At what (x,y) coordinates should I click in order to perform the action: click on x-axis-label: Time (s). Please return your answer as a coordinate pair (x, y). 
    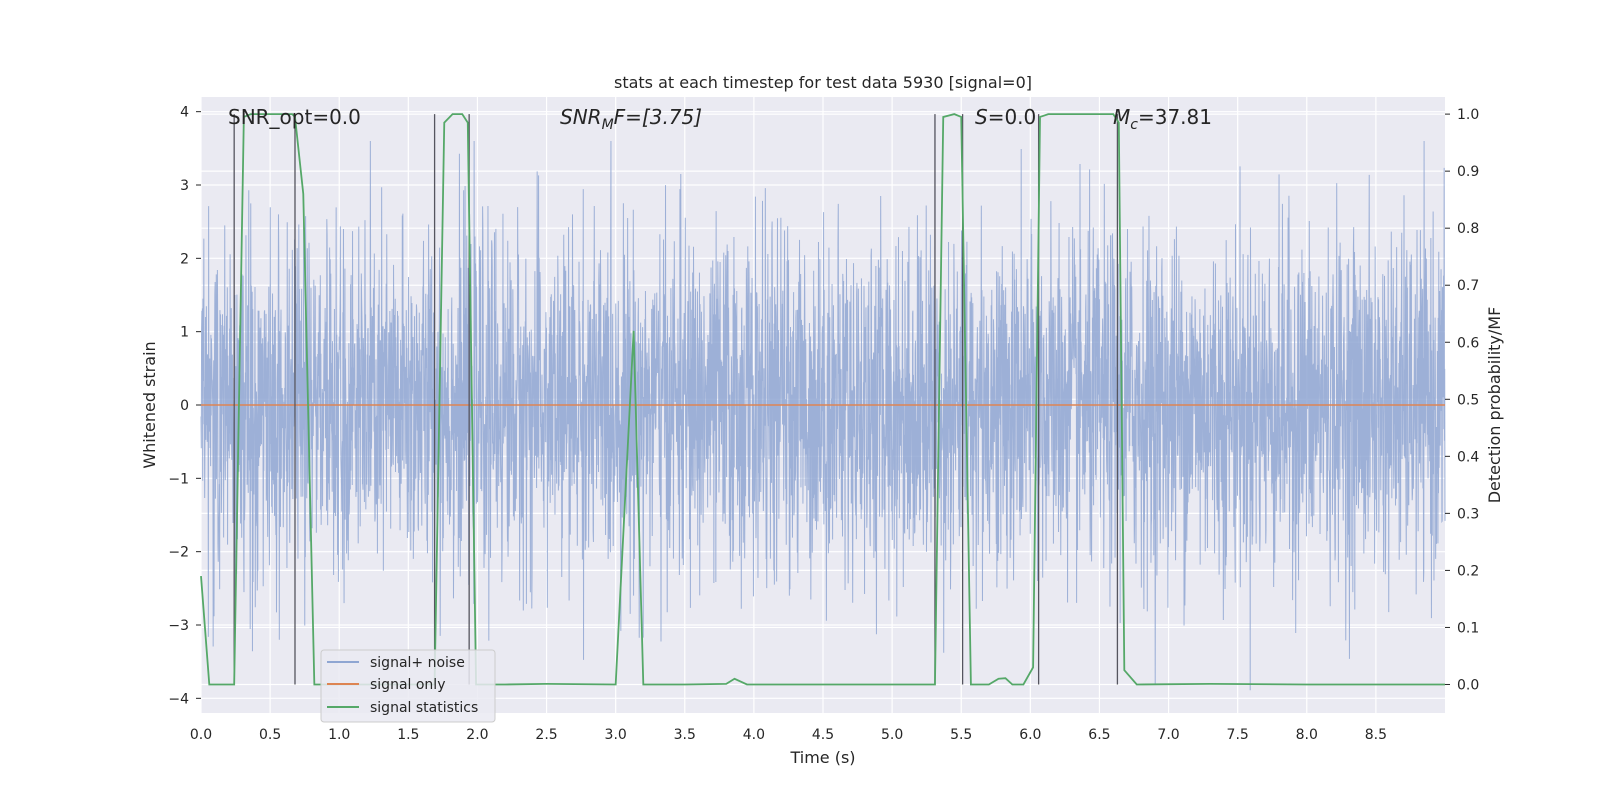
    Looking at the image, I should click on (822, 757).